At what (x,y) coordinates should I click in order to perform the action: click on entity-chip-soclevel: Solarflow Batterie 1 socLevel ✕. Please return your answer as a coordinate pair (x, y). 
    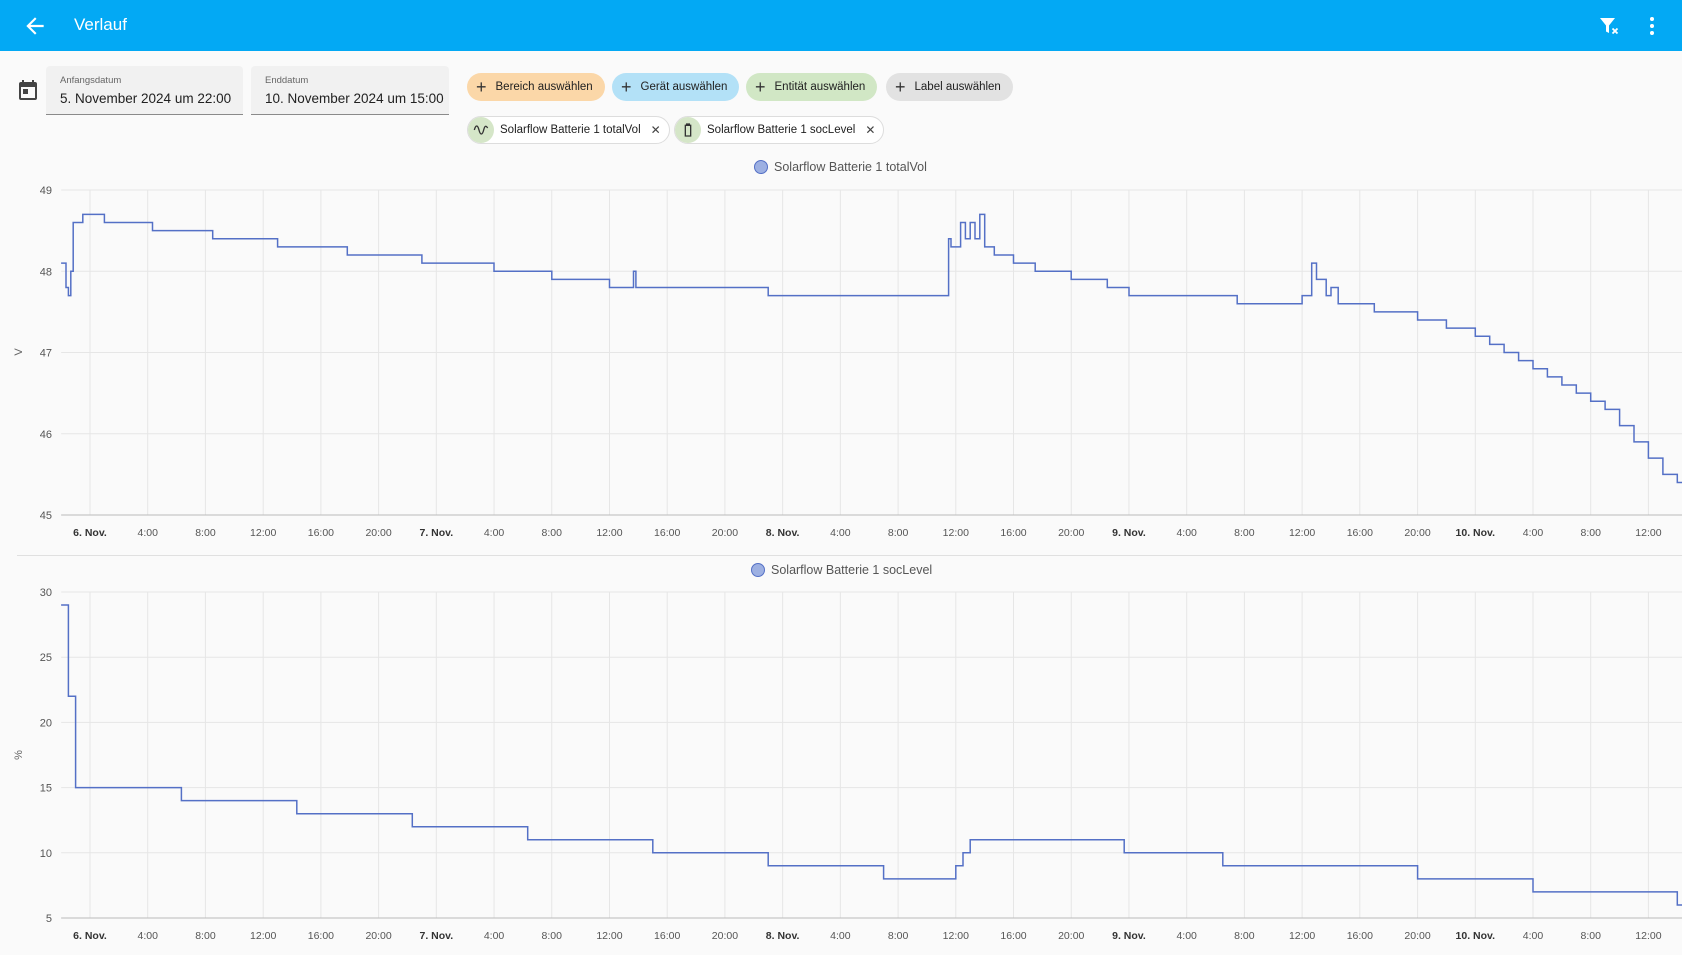
    Looking at the image, I should click on (779, 130).